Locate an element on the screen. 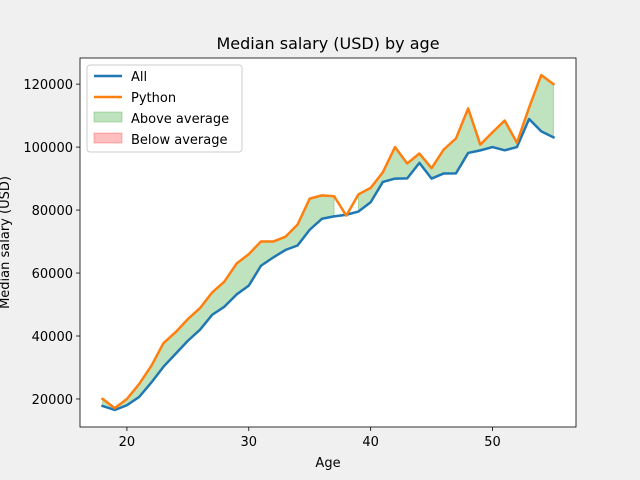 The height and width of the screenshot is (480, 640). legend-label-below-average: Below average is located at coordinates (179, 140).